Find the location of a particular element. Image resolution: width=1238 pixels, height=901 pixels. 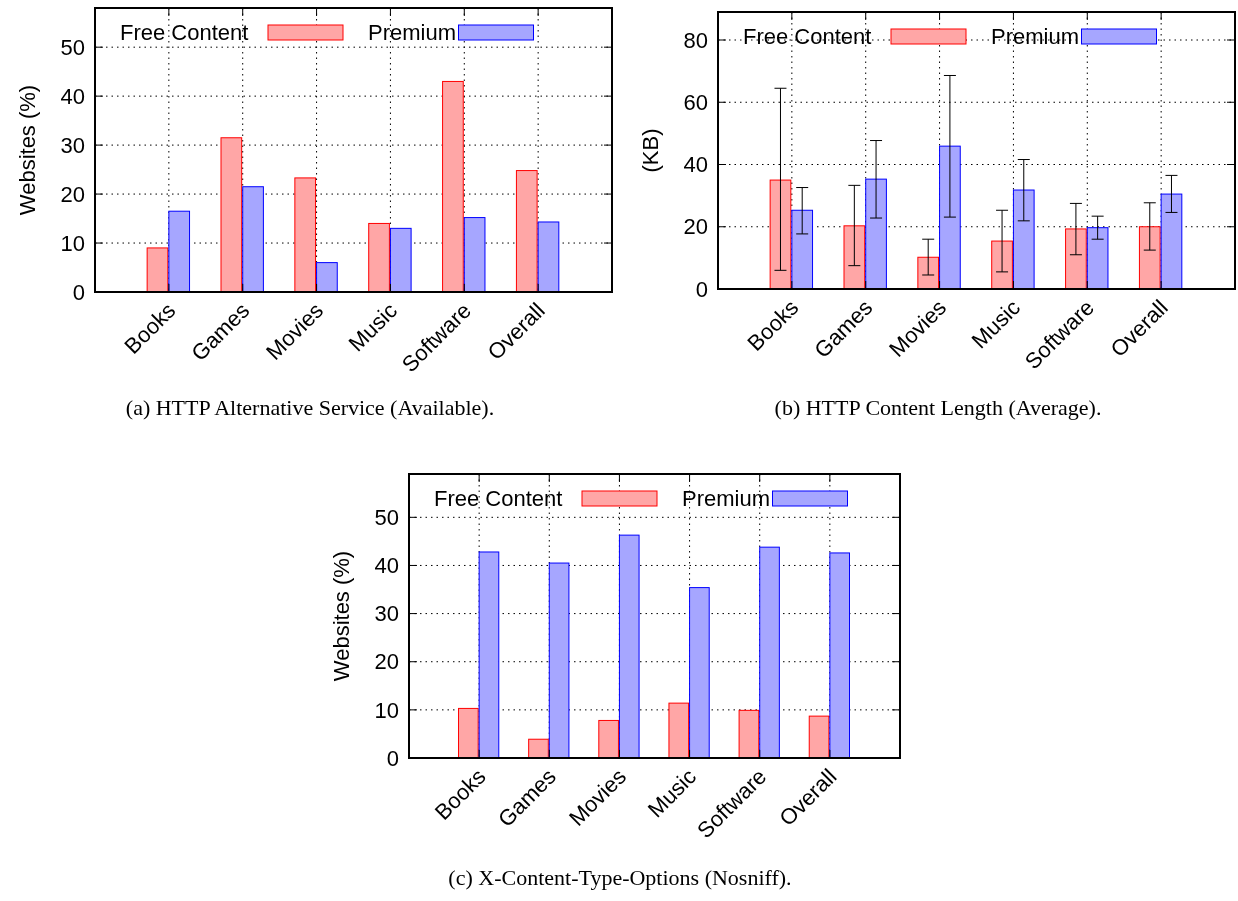

y-tick-label: 80 is located at coordinates (695, 40).